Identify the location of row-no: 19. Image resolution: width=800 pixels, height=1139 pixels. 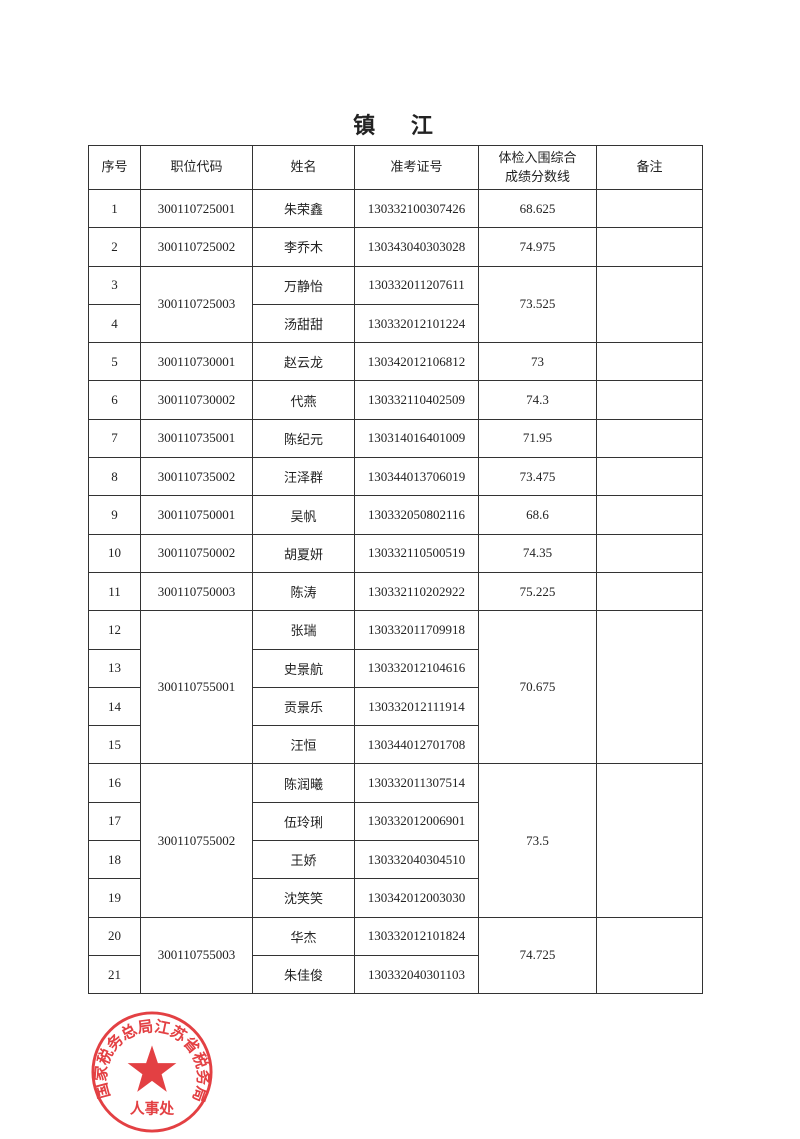
(114, 898).